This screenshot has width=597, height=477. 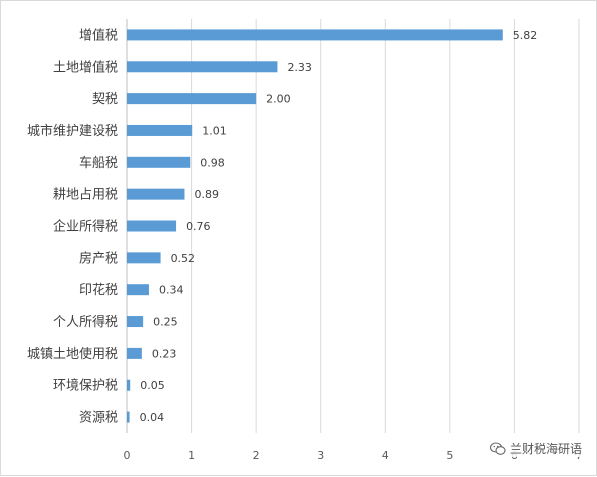 I want to click on category-label: 印花税, so click(x=98, y=290).